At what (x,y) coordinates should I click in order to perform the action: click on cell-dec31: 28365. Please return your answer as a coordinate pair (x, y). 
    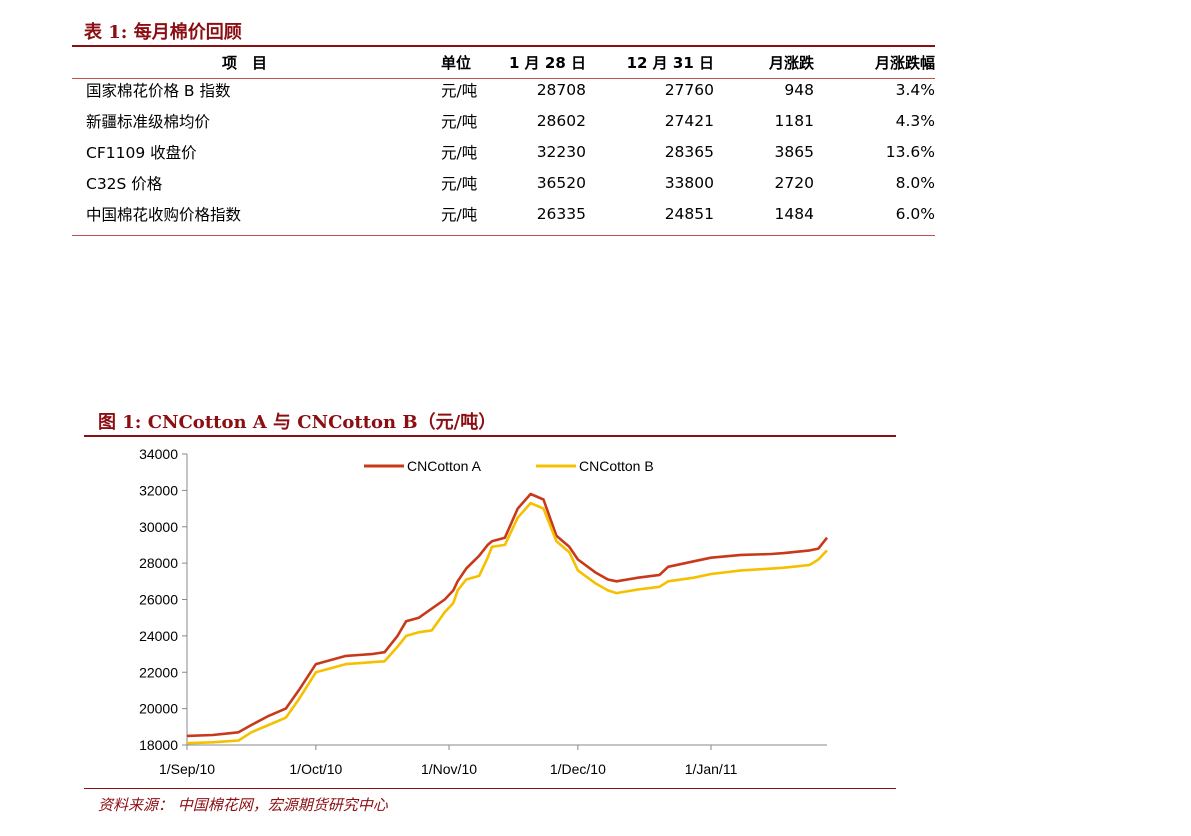
    Looking at the image, I should click on (689, 151).